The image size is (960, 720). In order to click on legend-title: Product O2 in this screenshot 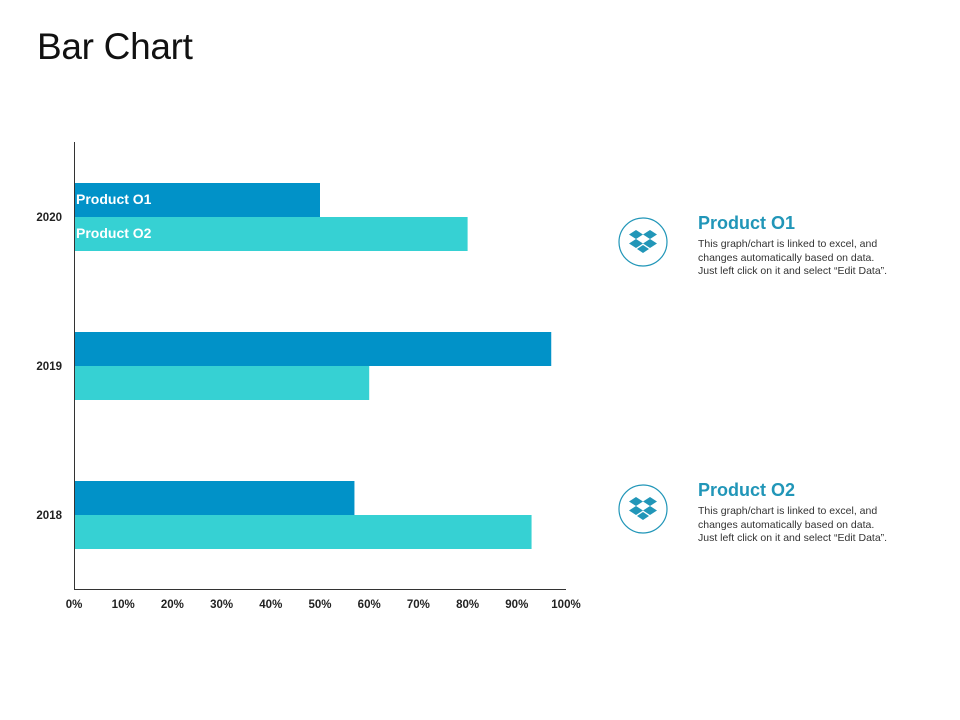, I will do `click(747, 490)`.